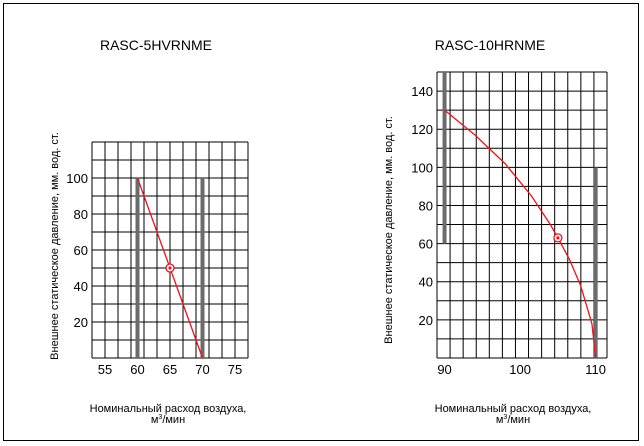  I want to click on y-tick-labels: 20 40 60 80 100 120 140, so click(422, 206).